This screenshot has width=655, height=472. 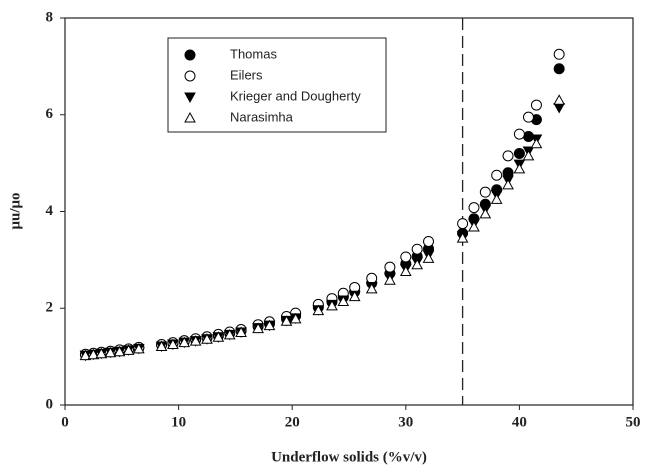 I want to click on x-tick-label: 40, so click(x=519, y=422).